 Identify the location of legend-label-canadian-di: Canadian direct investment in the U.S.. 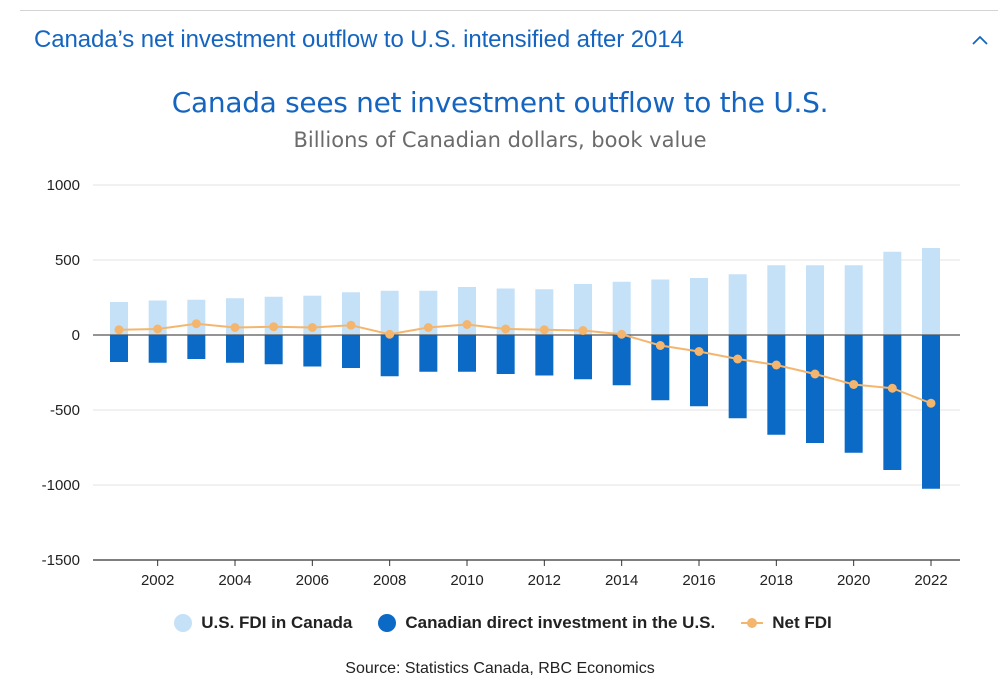
(560, 622).